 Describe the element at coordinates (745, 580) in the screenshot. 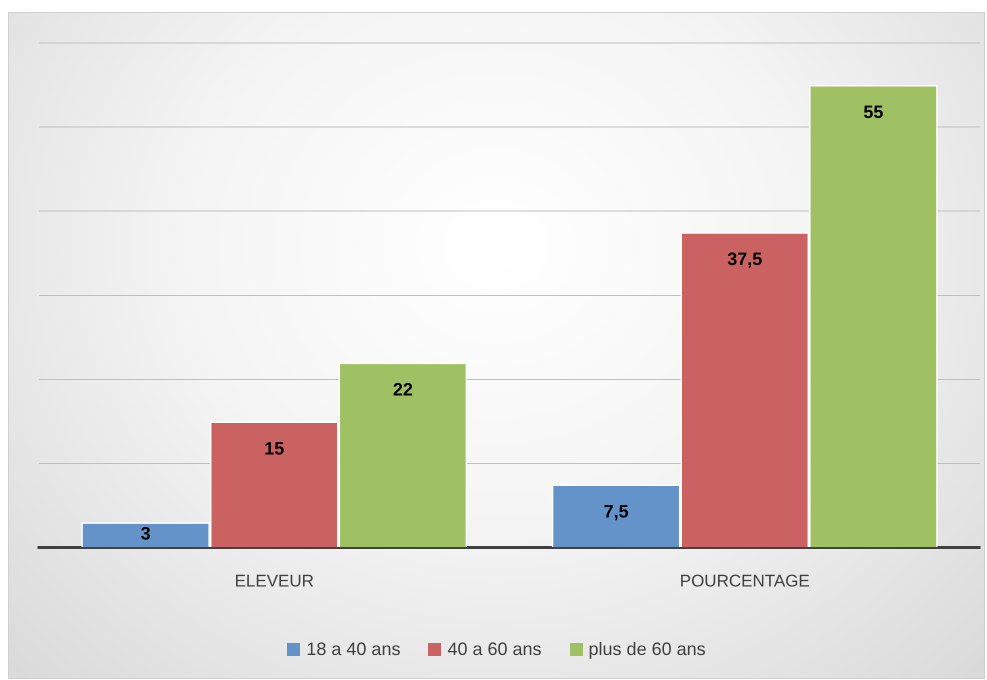

I see `x-tick-label: POURCENTAGE` at that location.